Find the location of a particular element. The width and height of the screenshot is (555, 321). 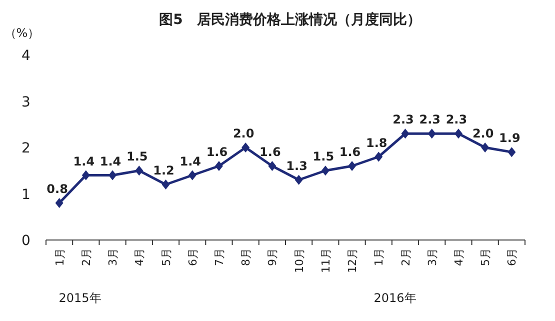

y-tick-label: 2 is located at coordinates (26, 148).